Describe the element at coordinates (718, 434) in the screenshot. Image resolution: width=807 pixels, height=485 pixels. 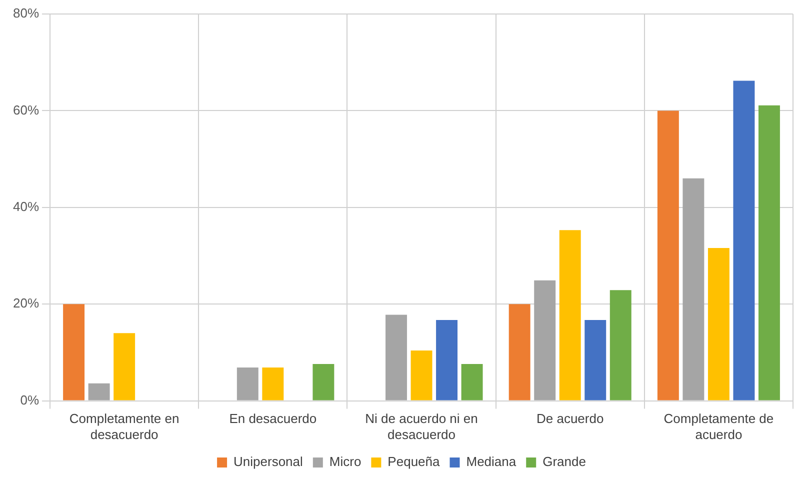
I see `category-label: acuerdo` at that location.